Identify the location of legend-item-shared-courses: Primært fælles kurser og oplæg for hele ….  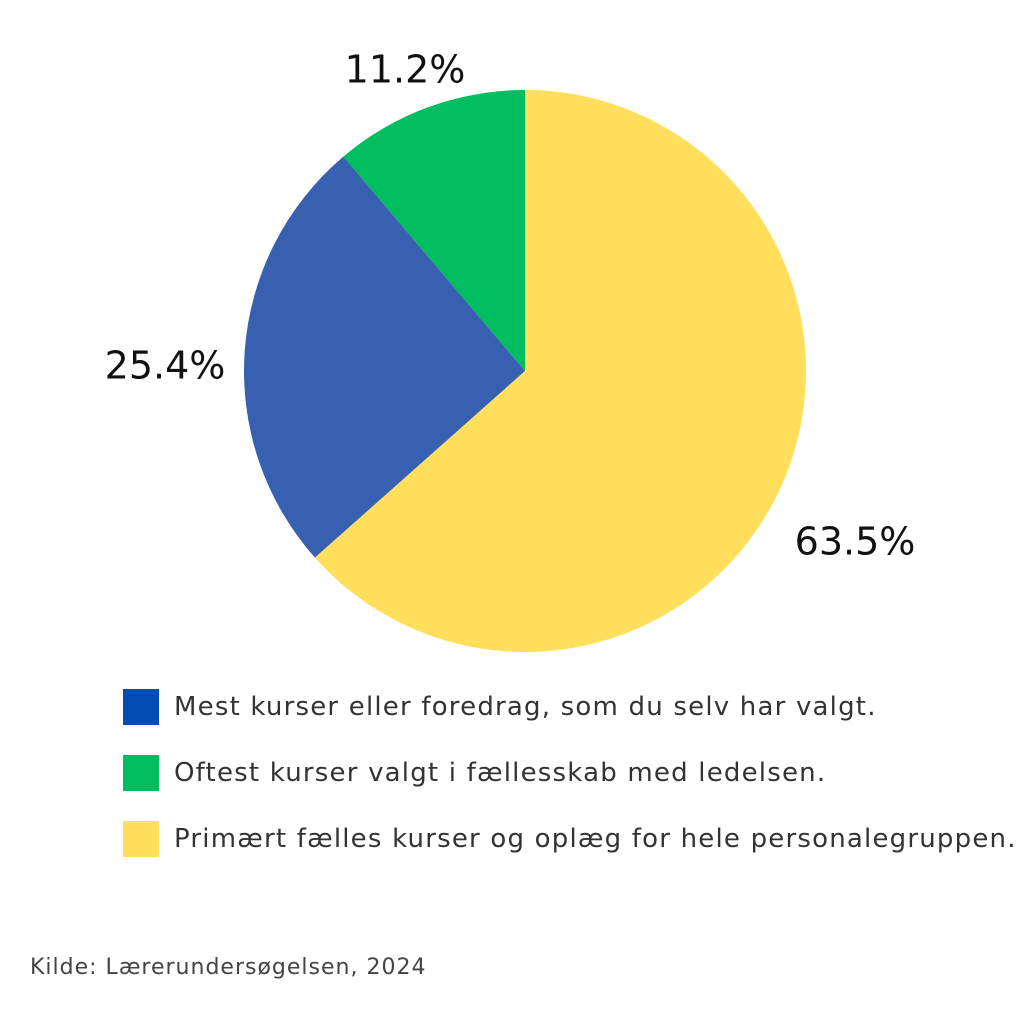
(570, 838).